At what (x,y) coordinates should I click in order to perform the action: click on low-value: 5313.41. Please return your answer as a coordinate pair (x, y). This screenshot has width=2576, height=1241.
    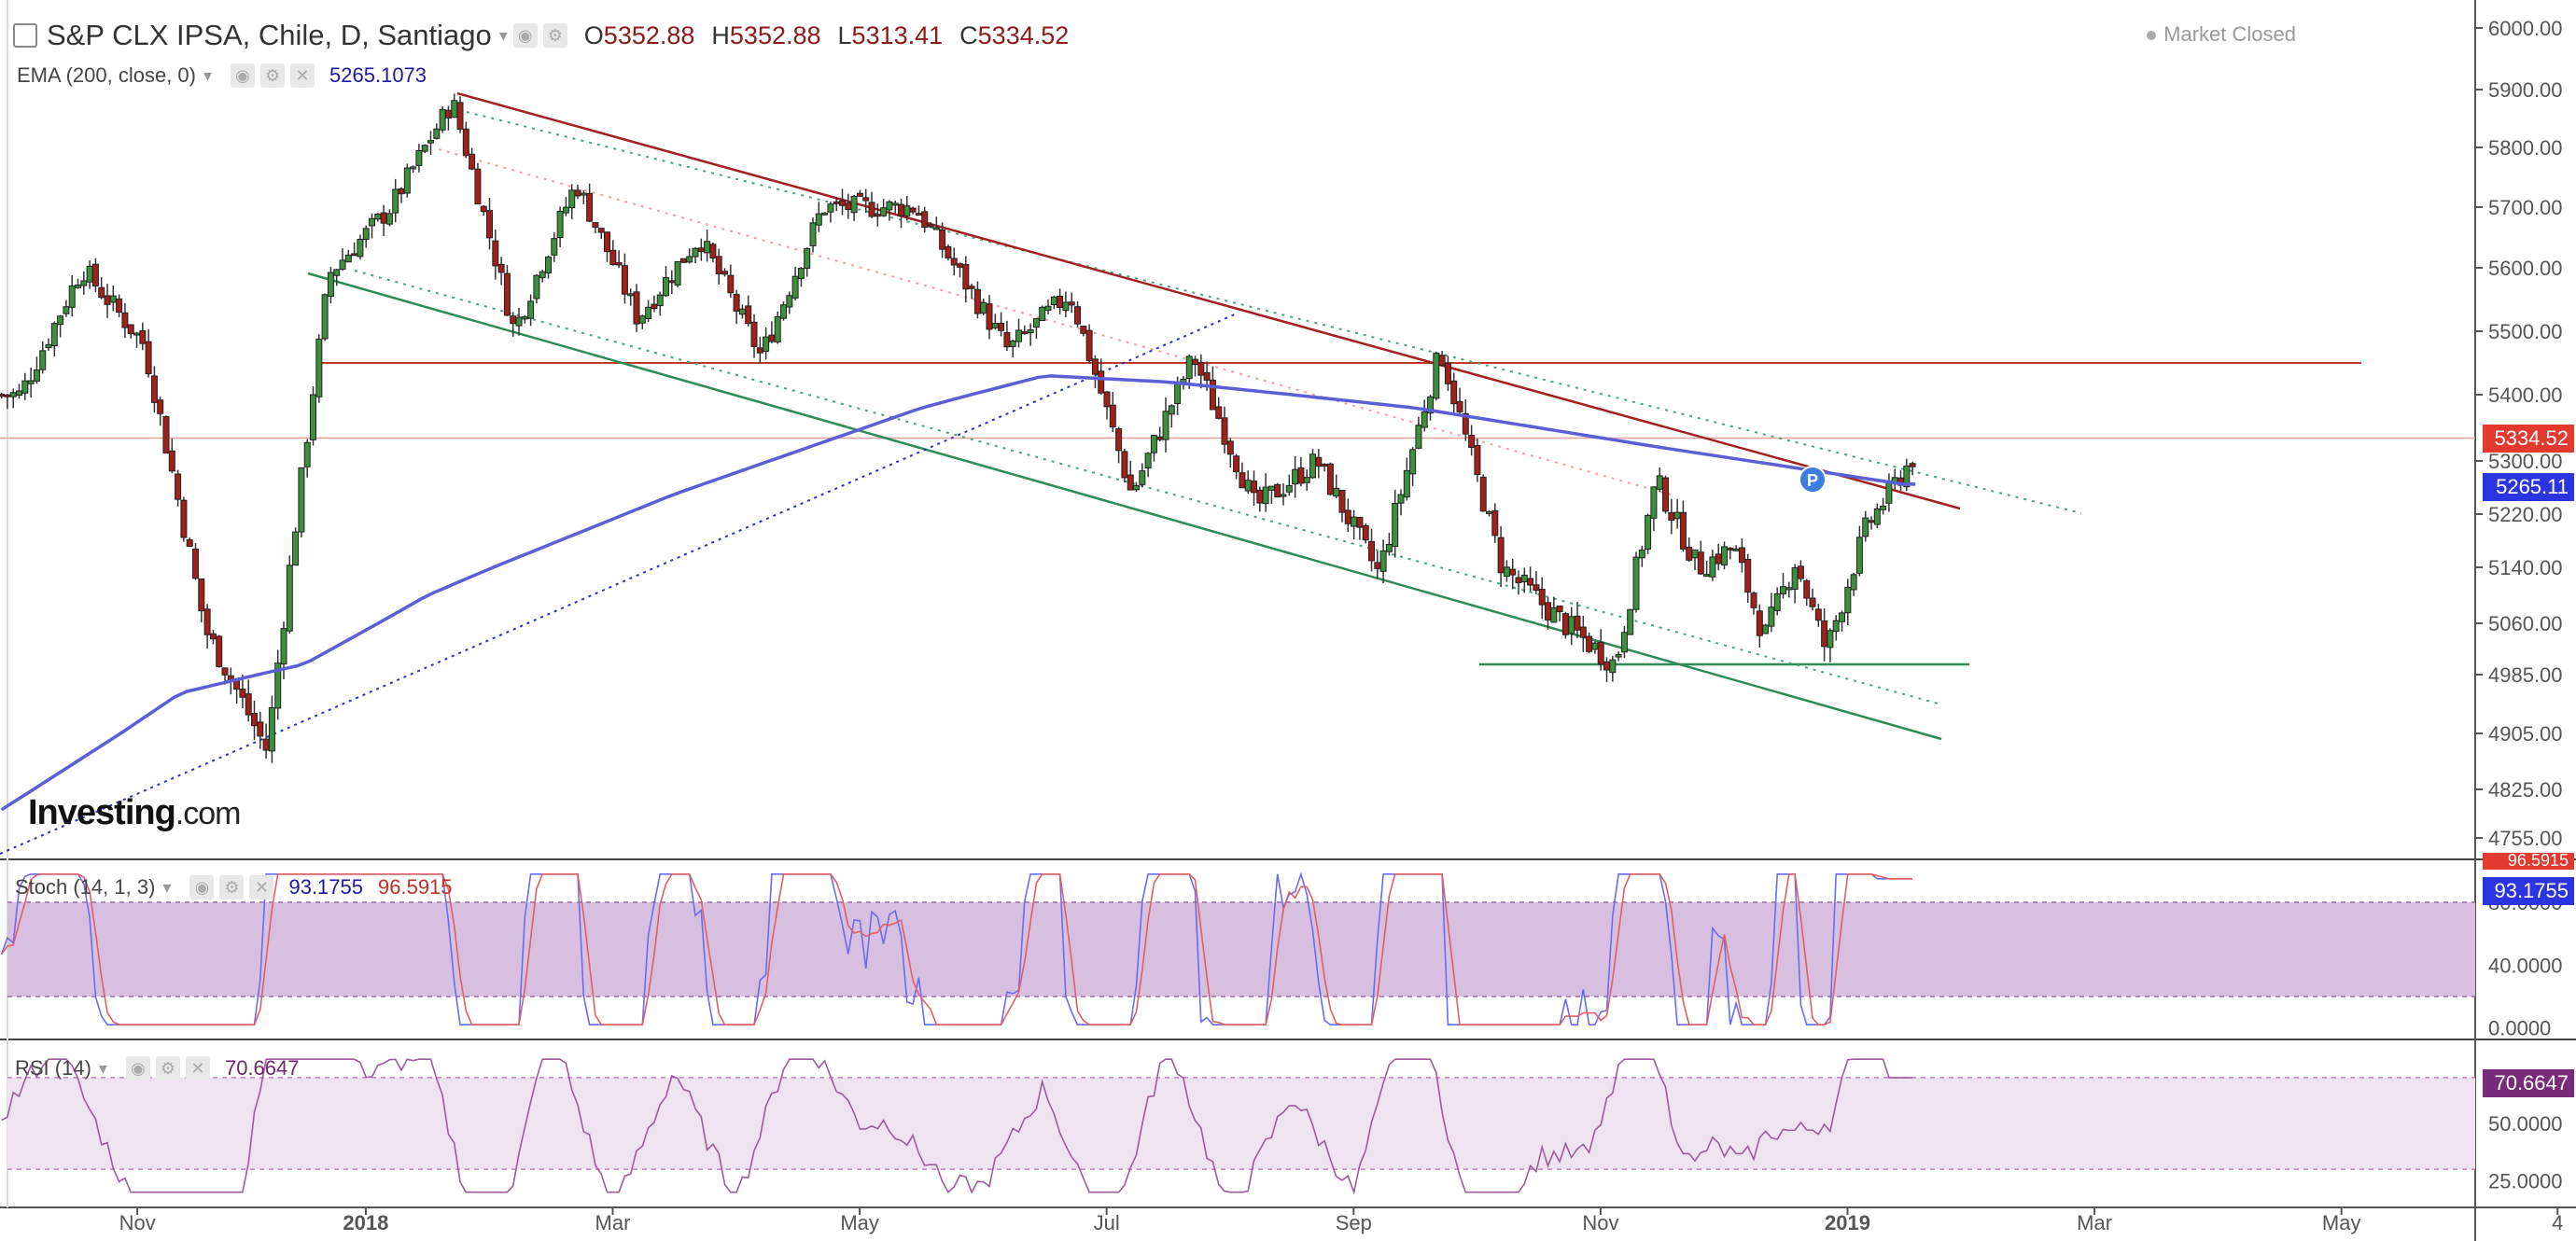
    Looking at the image, I should click on (897, 35).